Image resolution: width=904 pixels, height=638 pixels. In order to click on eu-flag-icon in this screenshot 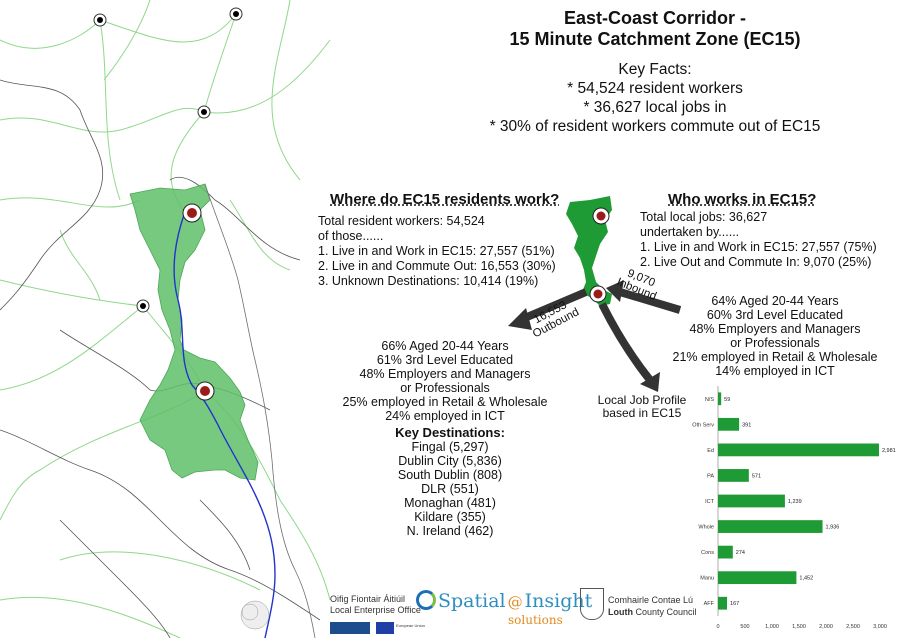, I will do `click(385, 628)`.